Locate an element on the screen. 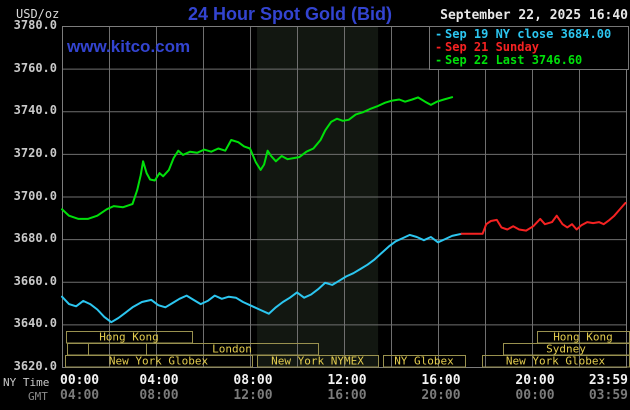 This screenshot has height=410, width=630. sep22-line-swatch: - is located at coordinates (439, 60).